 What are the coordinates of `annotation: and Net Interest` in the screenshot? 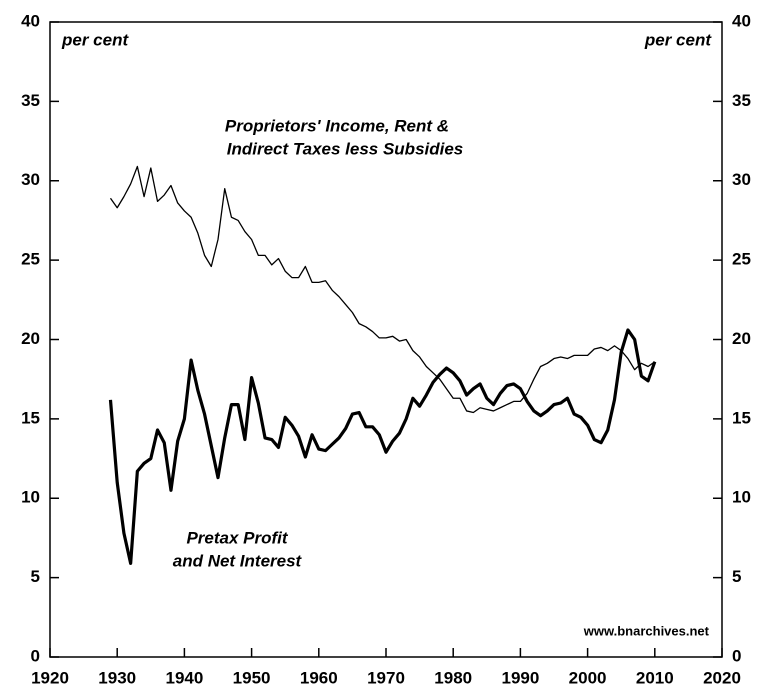 It's located at (238, 560).